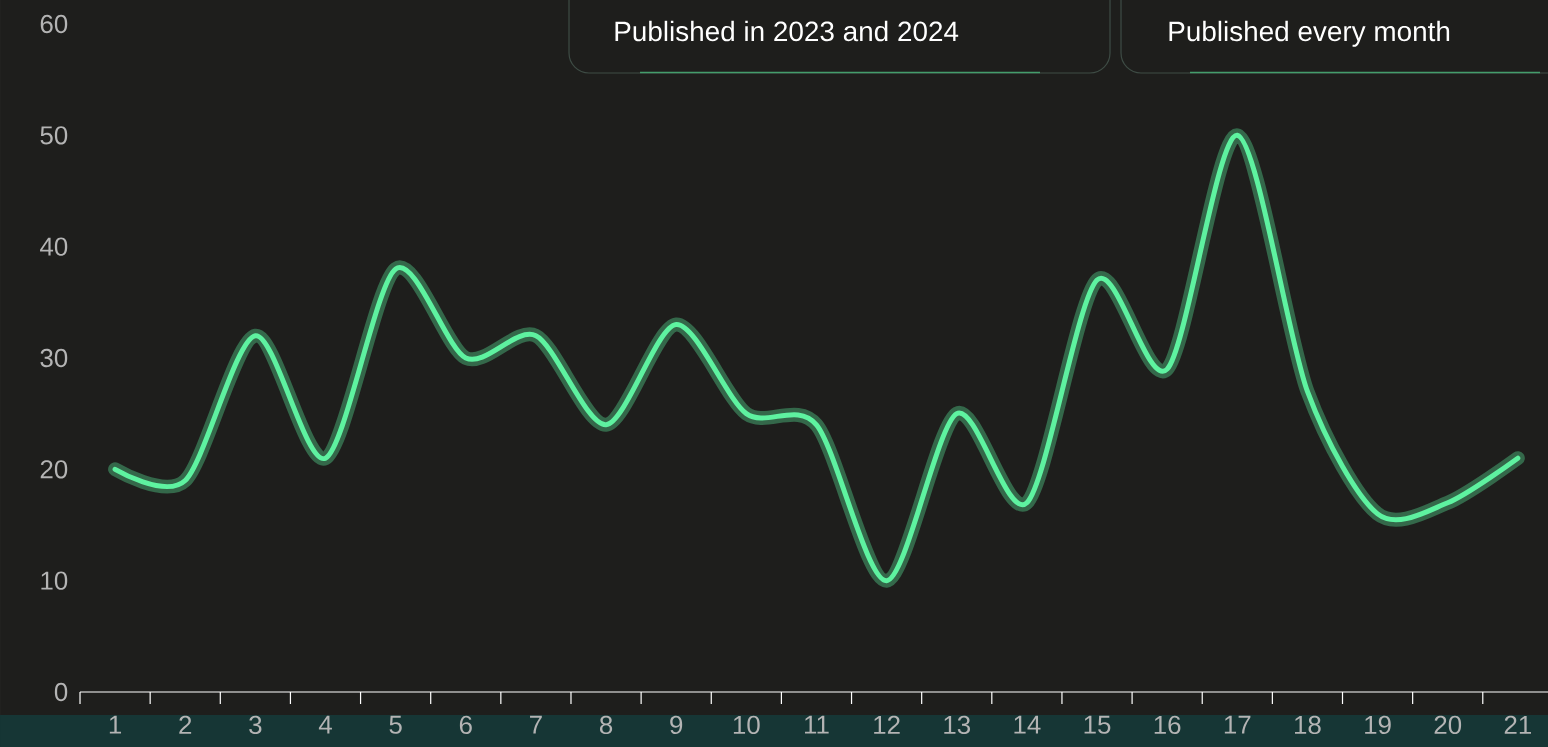 The image size is (1548, 747). I want to click on y-tick-label: 0, so click(61, 692).